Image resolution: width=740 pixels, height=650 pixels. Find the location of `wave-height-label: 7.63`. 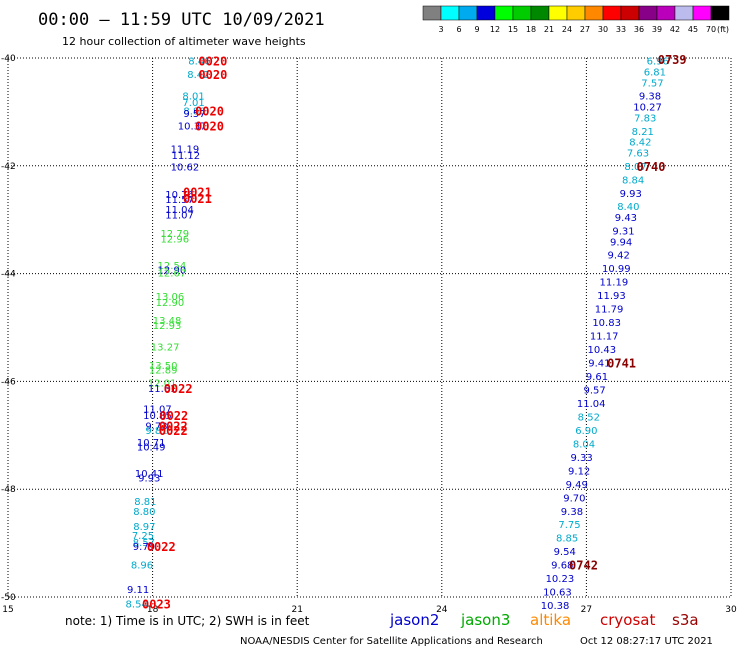

wave-height-label: 7.63 is located at coordinates (638, 153).